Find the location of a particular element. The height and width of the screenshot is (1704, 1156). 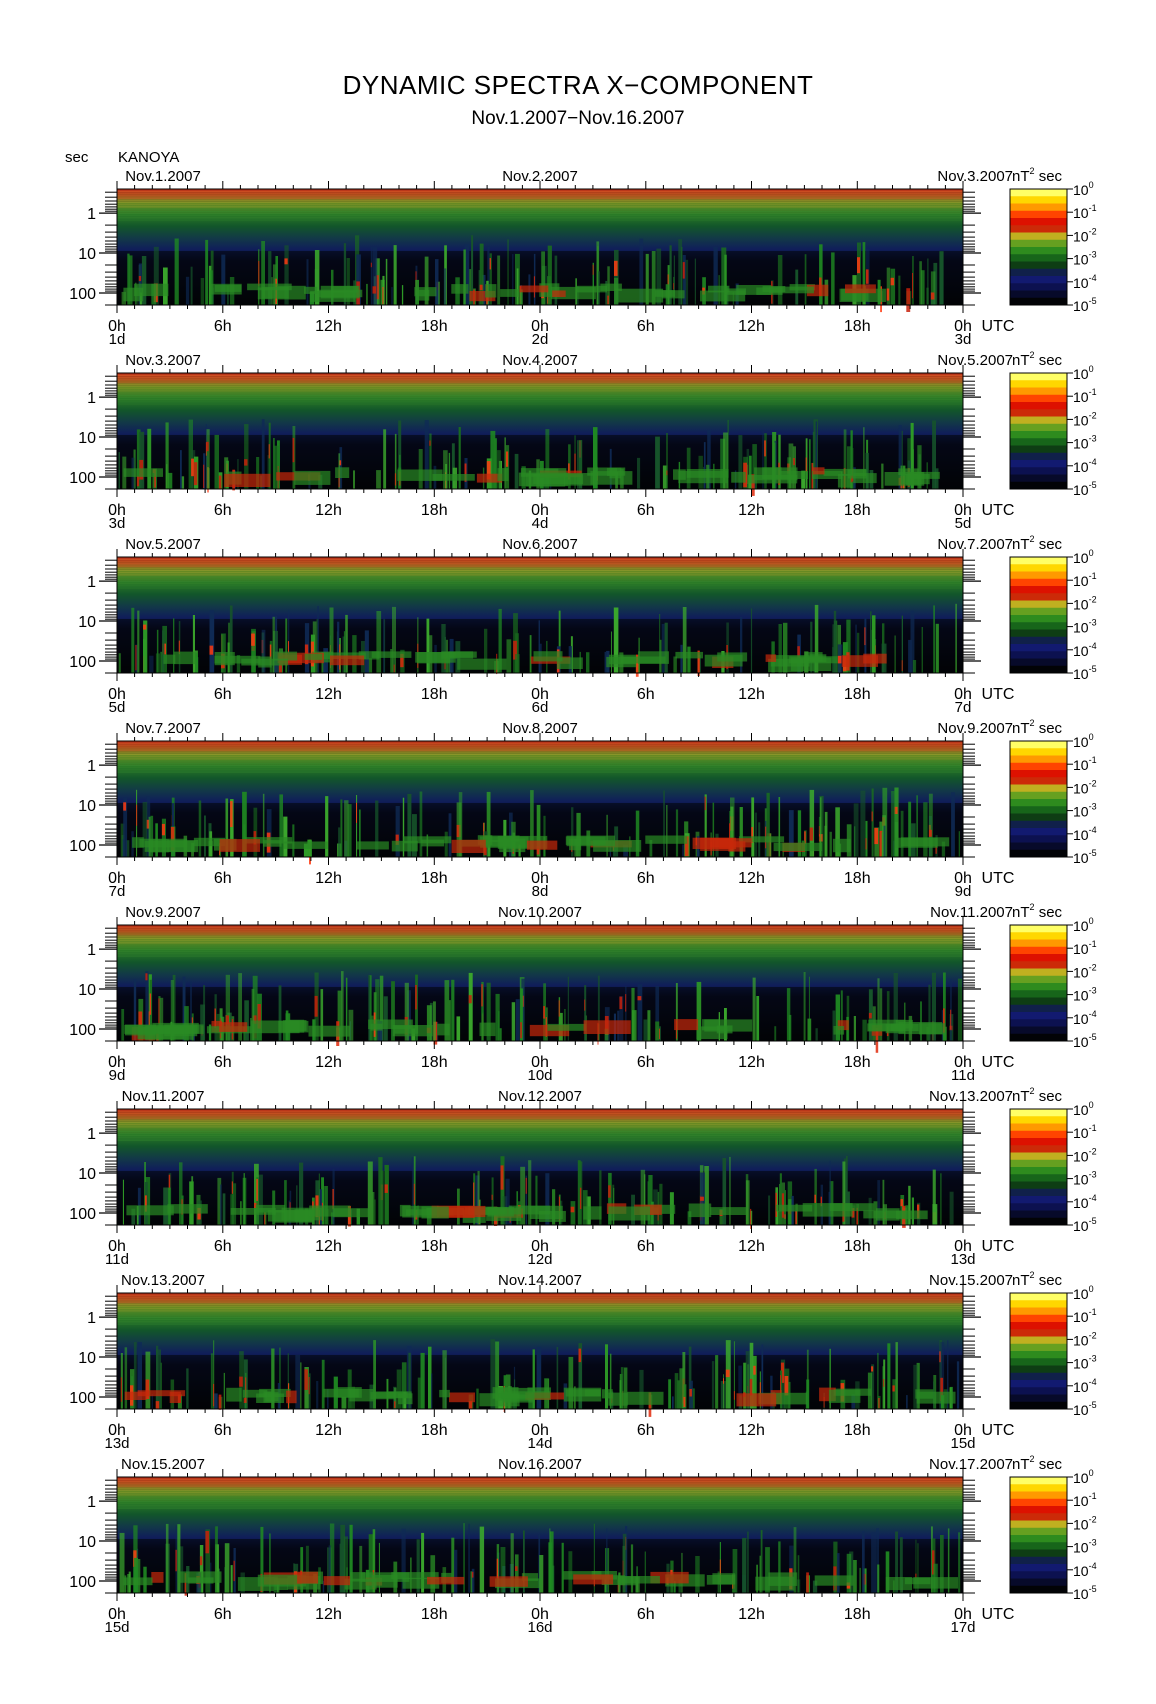

colorbar-tick-label: 10⁻² is located at coordinates (1085, 603).